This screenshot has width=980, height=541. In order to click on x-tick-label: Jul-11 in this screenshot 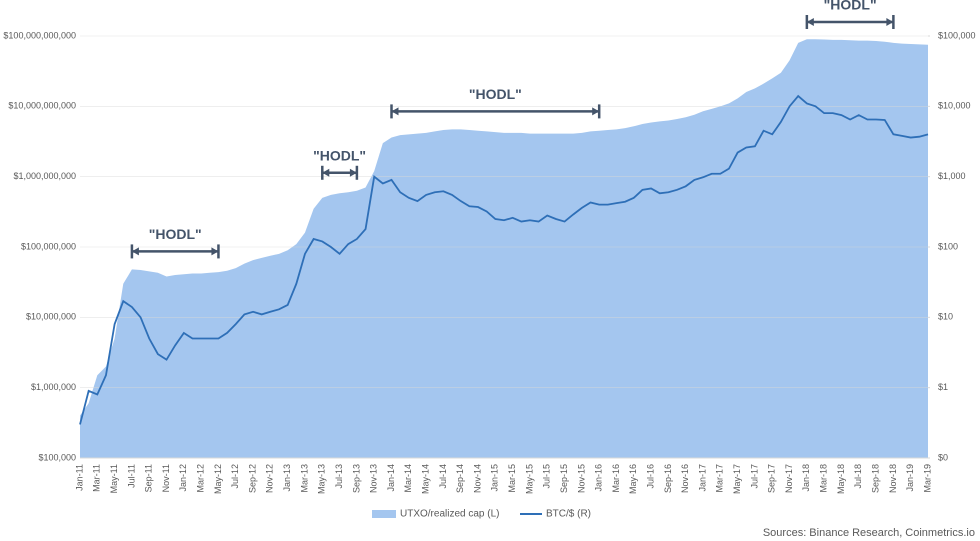, I will do `click(131, 476)`.